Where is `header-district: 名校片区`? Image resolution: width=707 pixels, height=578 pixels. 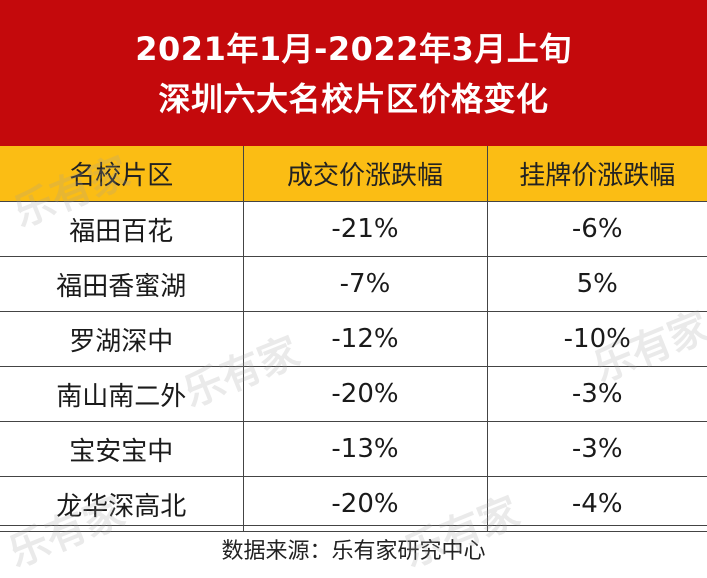
header-district: 名校片区 is located at coordinates (122, 174).